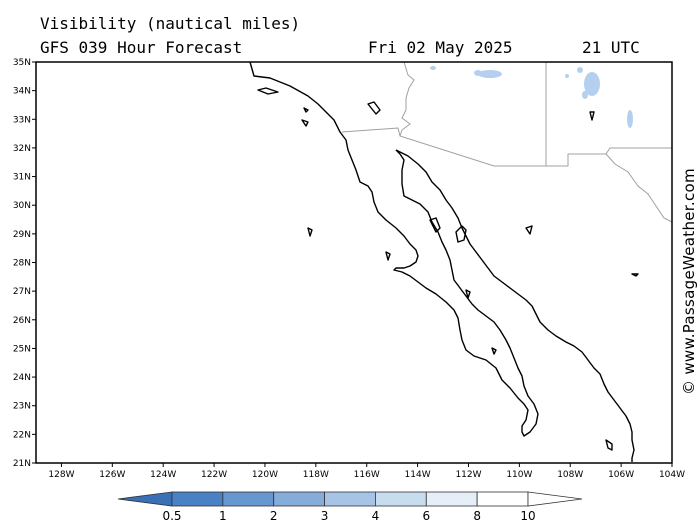 This screenshot has width=700, height=525. What do you see at coordinates (555, 499) in the screenshot?
I see `colorbar-high-arrow` at bounding box center [555, 499].